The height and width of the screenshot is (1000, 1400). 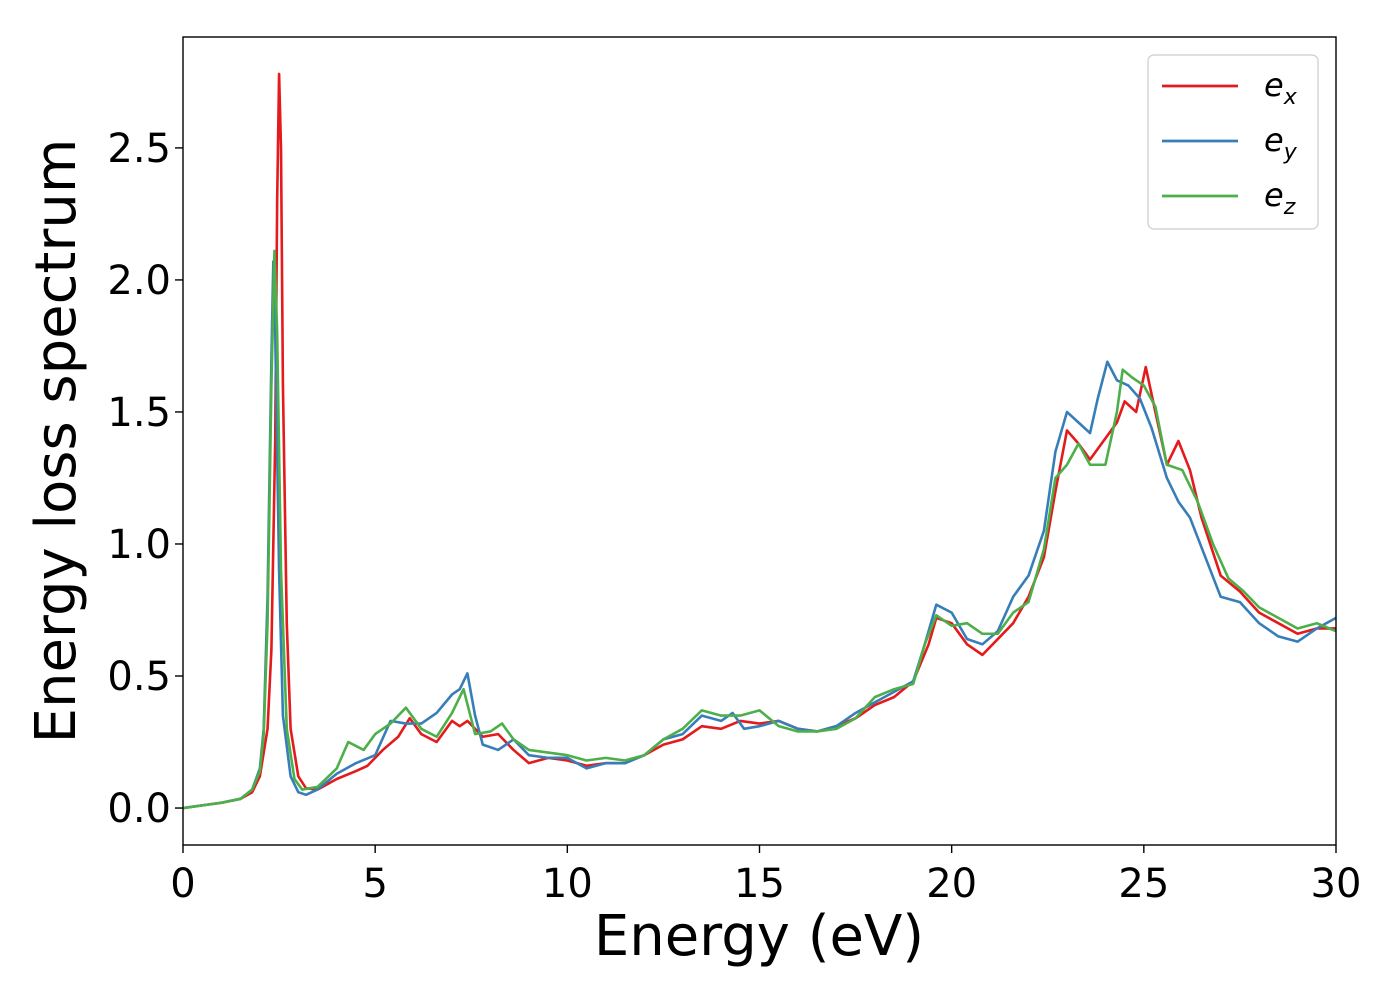 What do you see at coordinates (567, 884) in the screenshot?
I see `x-tick-label: 10` at bounding box center [567, 884].